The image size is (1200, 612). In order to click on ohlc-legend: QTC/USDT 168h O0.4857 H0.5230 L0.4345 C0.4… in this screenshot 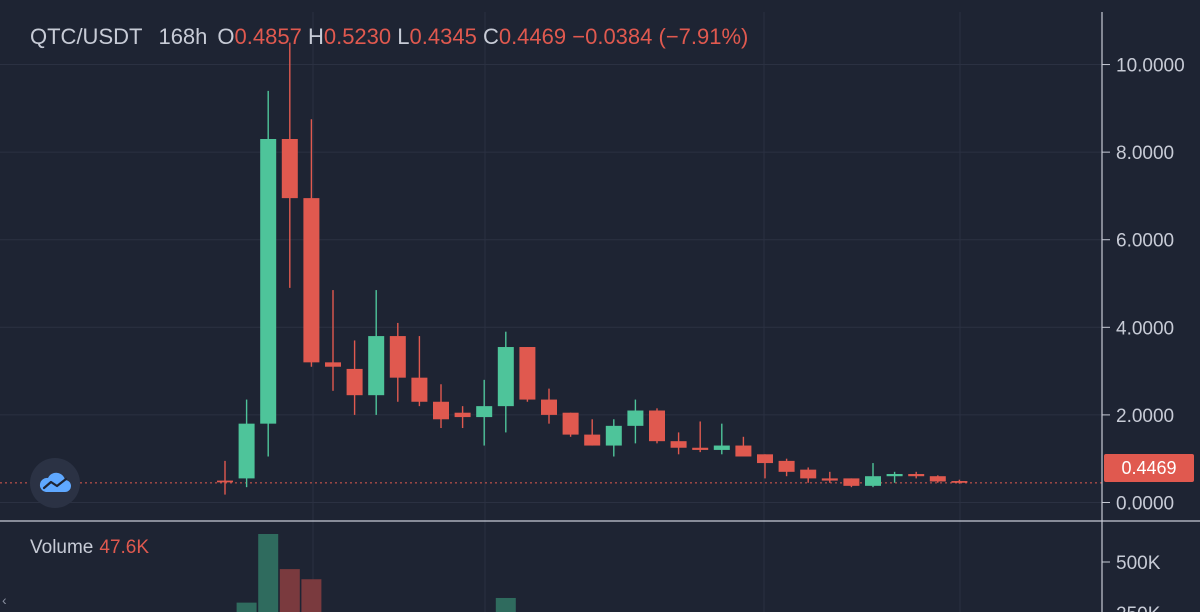, I will do `click(389, 37)`.